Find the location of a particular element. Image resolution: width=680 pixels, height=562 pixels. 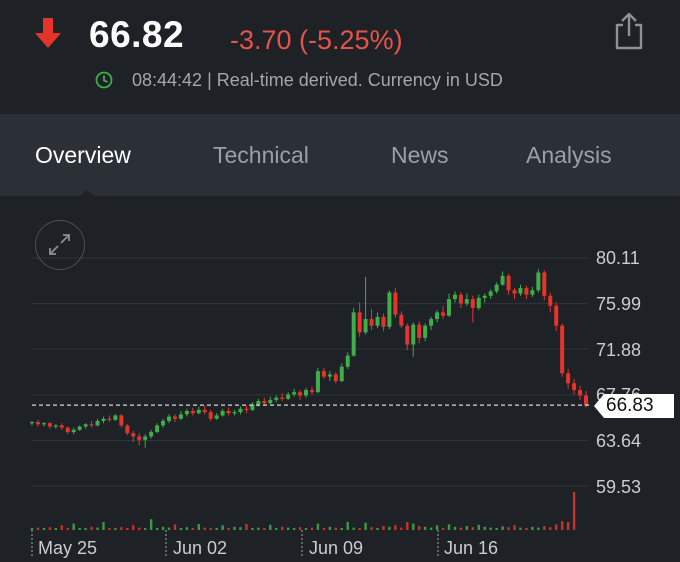

expand-chart-button is located at coordinates (60, 245).